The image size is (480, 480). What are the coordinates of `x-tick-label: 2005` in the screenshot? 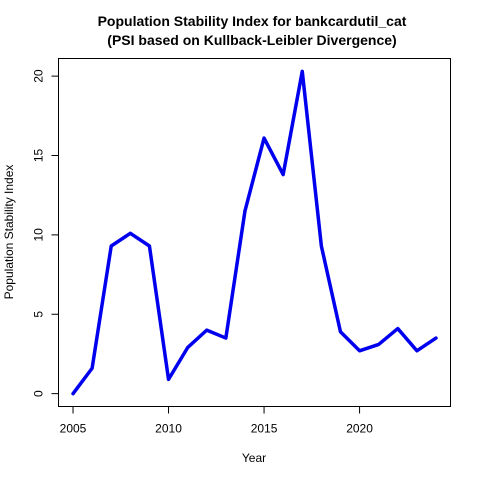 It's located at (73, 429).